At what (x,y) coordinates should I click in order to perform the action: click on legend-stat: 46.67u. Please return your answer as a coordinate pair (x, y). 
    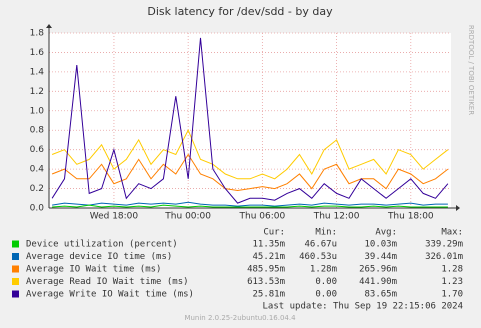
    Looking at the image, I should click on (320, 245).